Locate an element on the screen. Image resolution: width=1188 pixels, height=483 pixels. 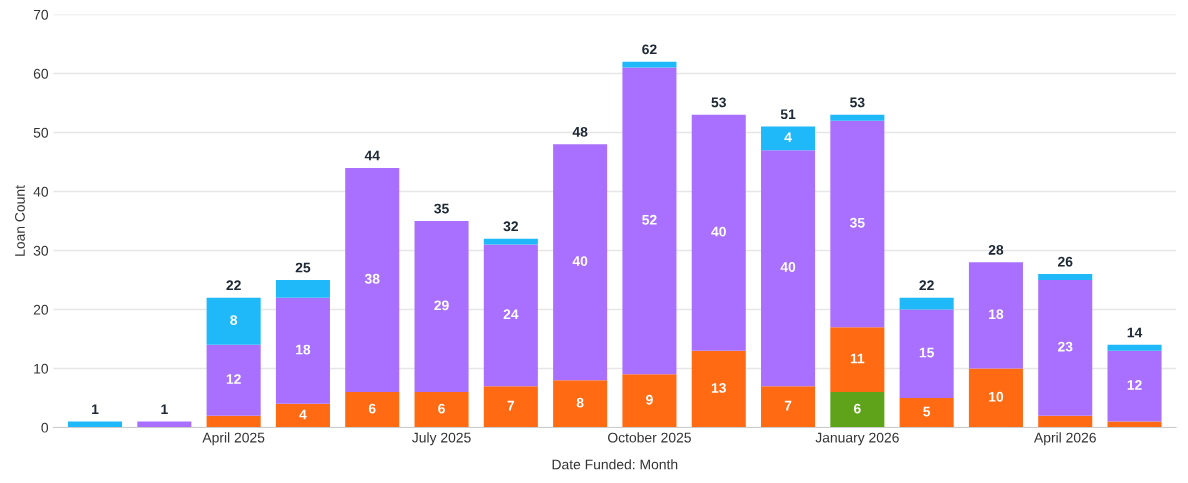
y-tick-label: 70 is located at coordinates (41, 14).